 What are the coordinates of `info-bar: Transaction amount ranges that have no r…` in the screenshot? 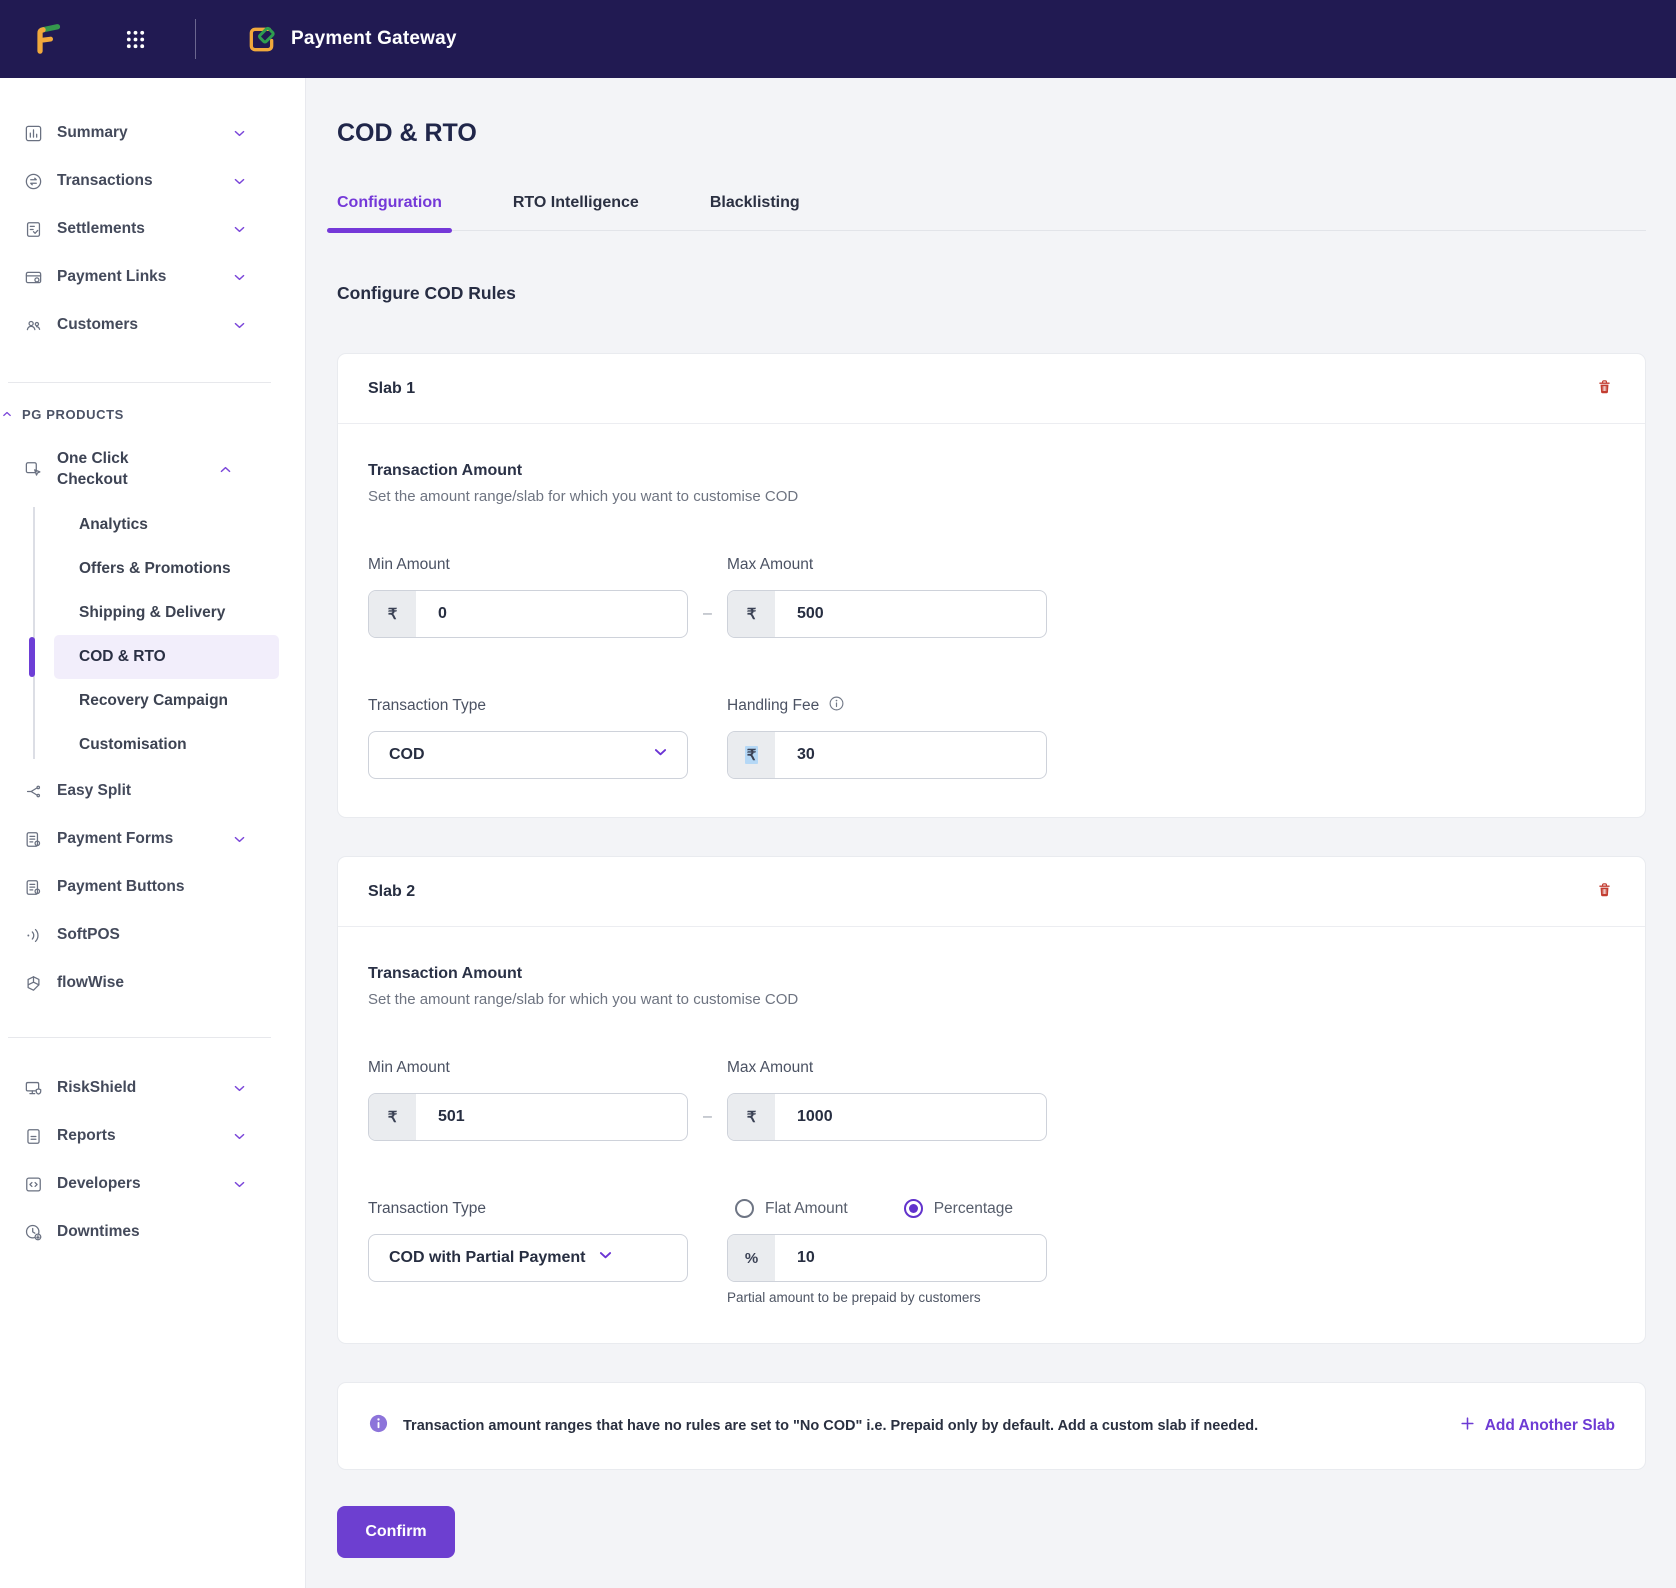 It's located at (991, 1426).